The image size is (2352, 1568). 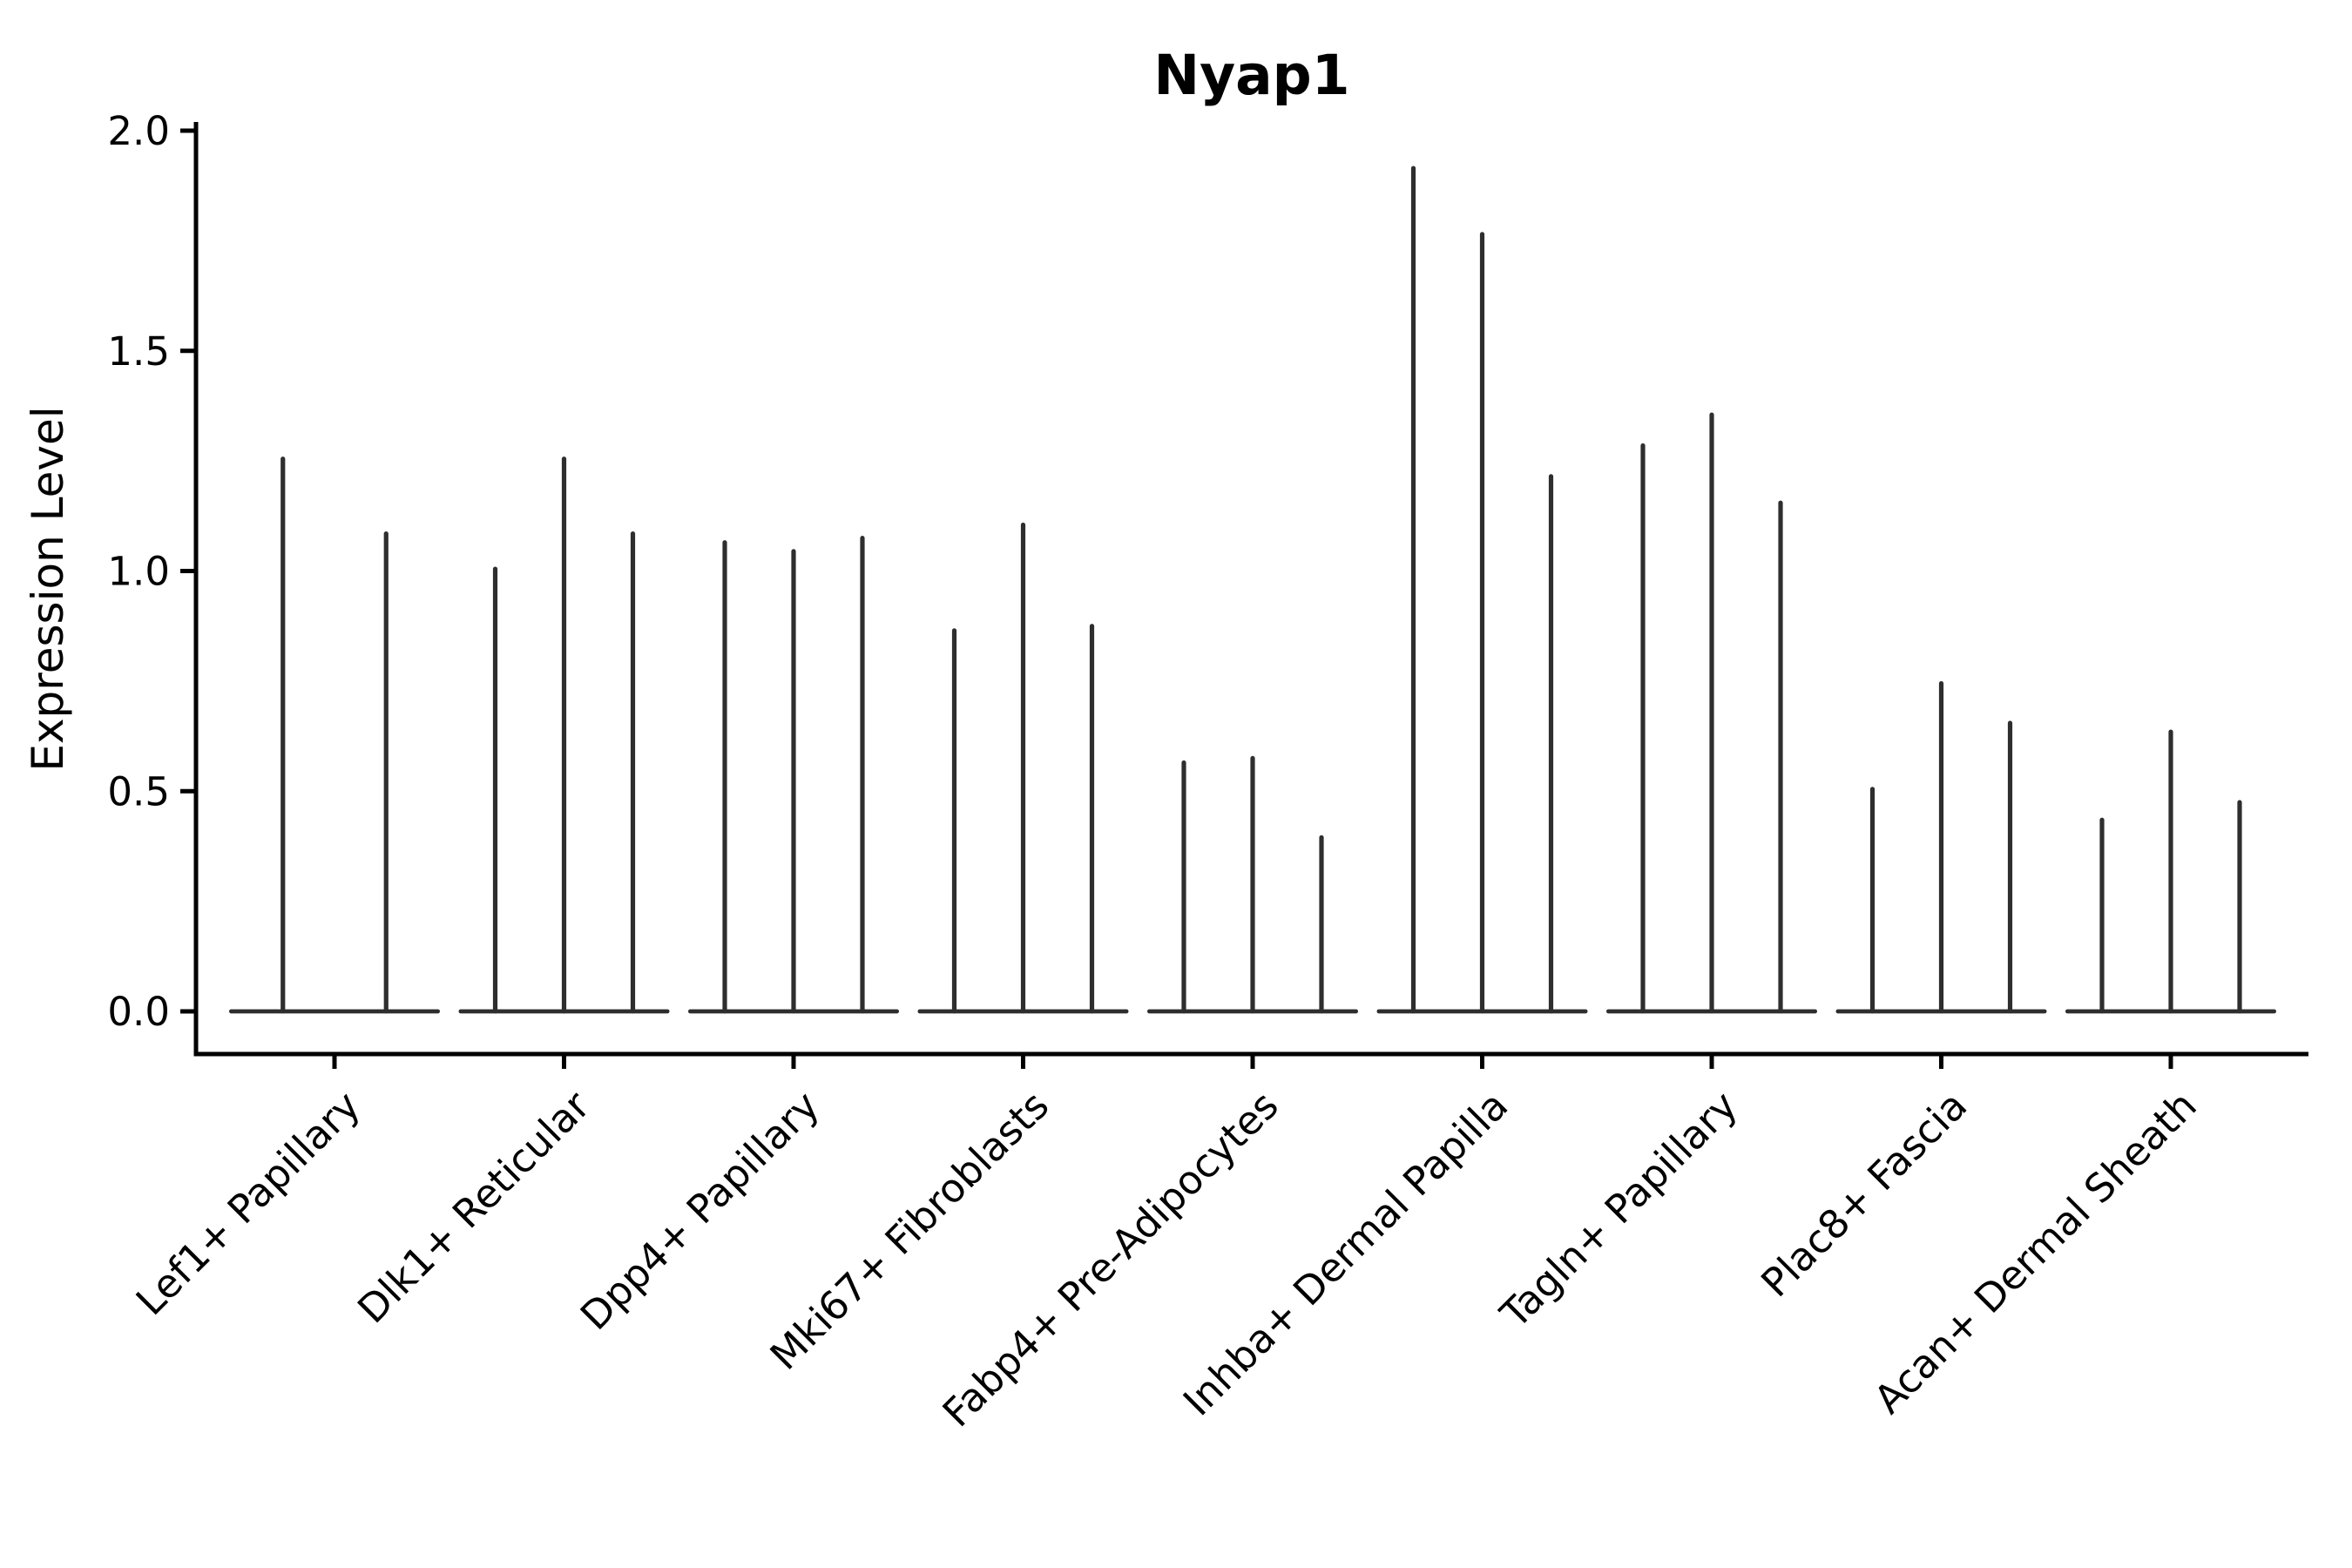 I want to click on x-tick-label: Tagln+ Papillary, so click(x=1619, y=1209).